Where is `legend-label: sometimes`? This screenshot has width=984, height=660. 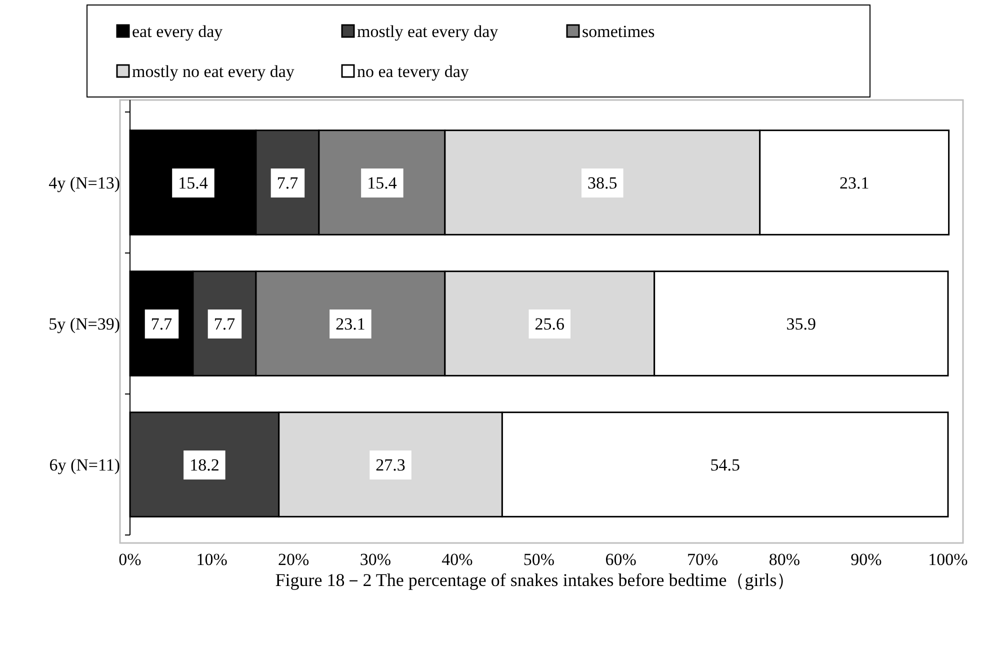 legend-label: sometimes is located at coordinates (618, 31).